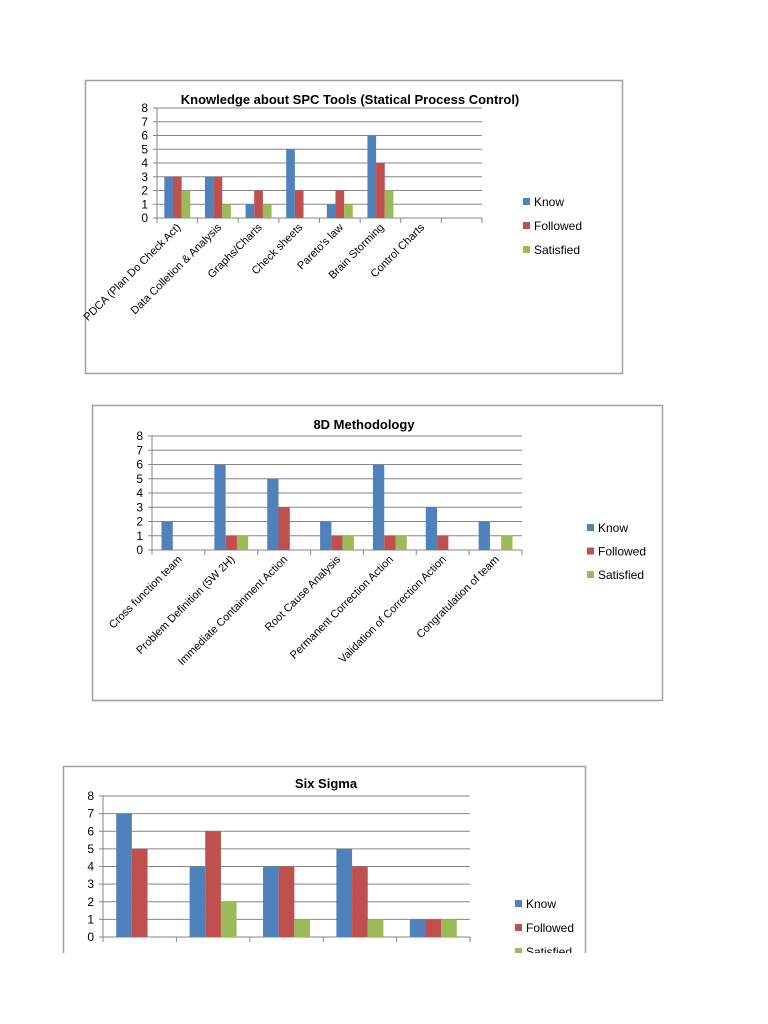  I want to click on chart-title: Six Sigma, so click(326, 783).